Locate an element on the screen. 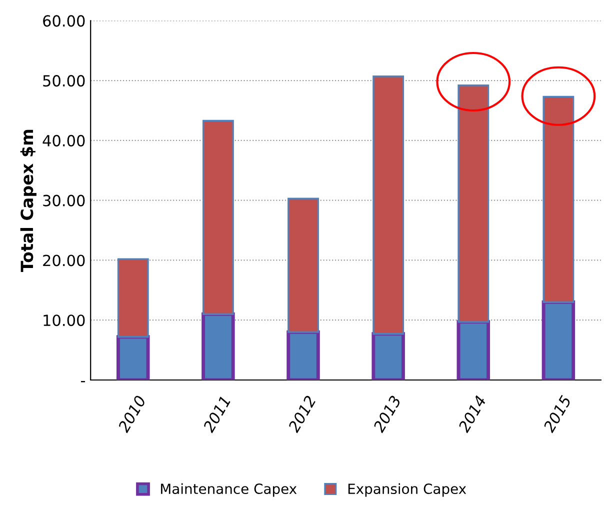 The height and width of the screenshot is (517, 604). y-axis-title: Total Capex $m is located at coordinates (28, 201).